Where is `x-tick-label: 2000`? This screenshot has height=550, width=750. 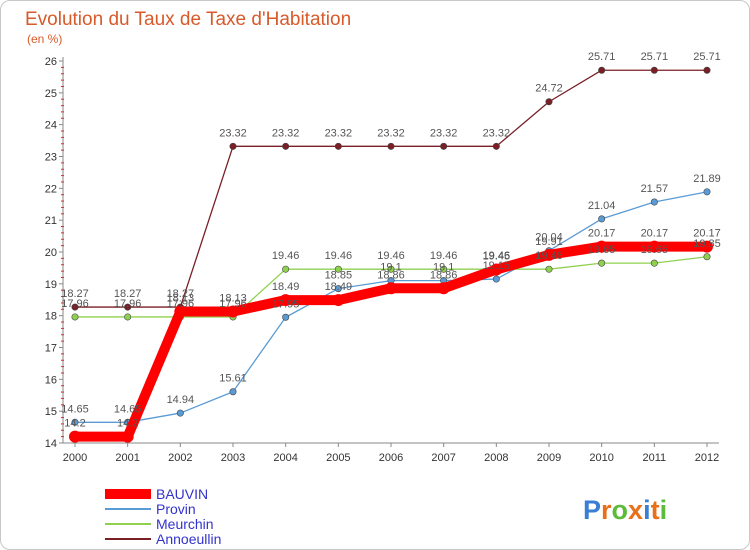 x-tick-label: 2000 is located at coordinates (75, 458).